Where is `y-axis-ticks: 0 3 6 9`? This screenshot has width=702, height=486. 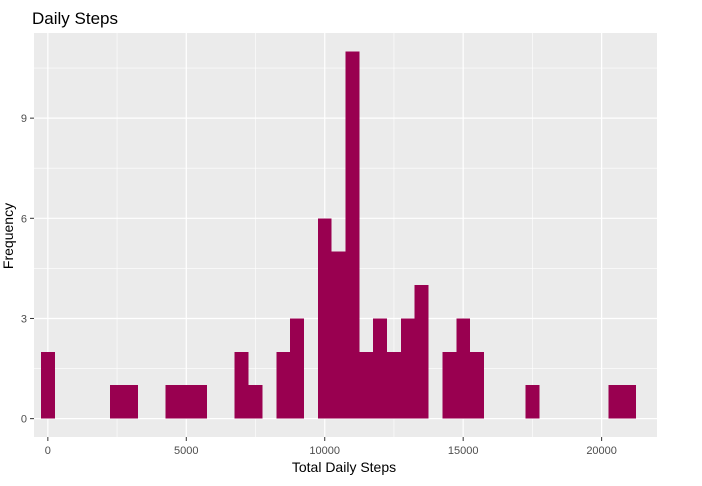 y-axis-ticks: 0 3 6 9 is located at coordinates (27, 269).